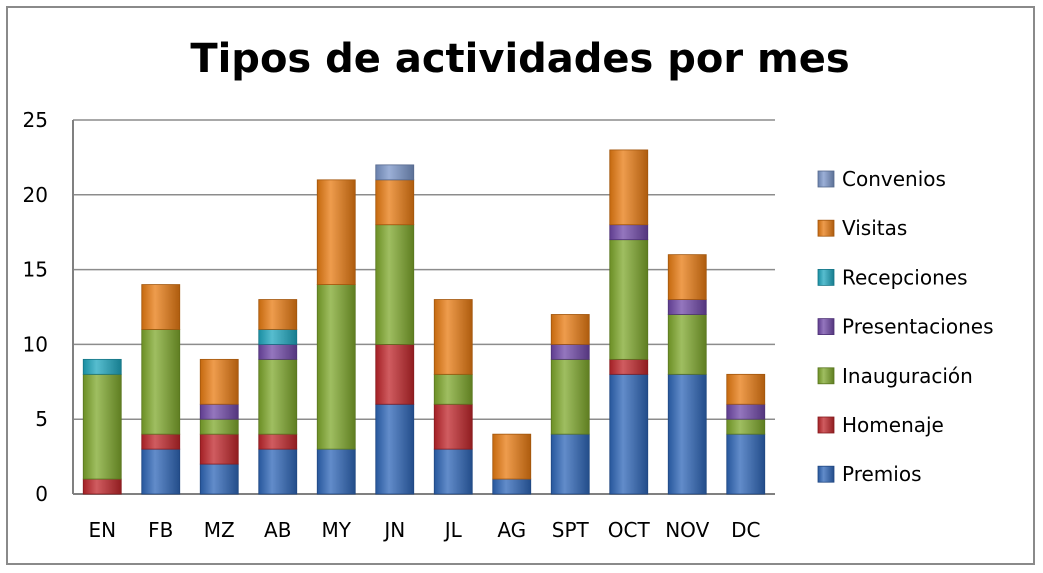 The height and width of the screenshot is (573, 1043). I want to click on x-tick-label: DC, so click(745, 530).